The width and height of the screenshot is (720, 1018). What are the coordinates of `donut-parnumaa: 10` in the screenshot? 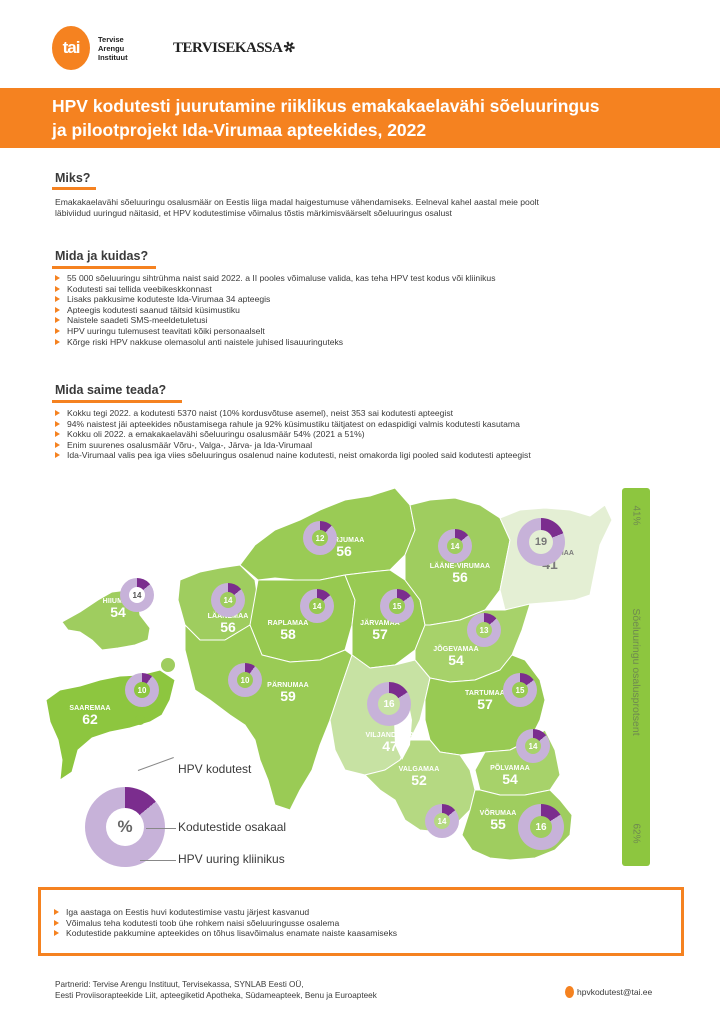 It's located at (245, 680).